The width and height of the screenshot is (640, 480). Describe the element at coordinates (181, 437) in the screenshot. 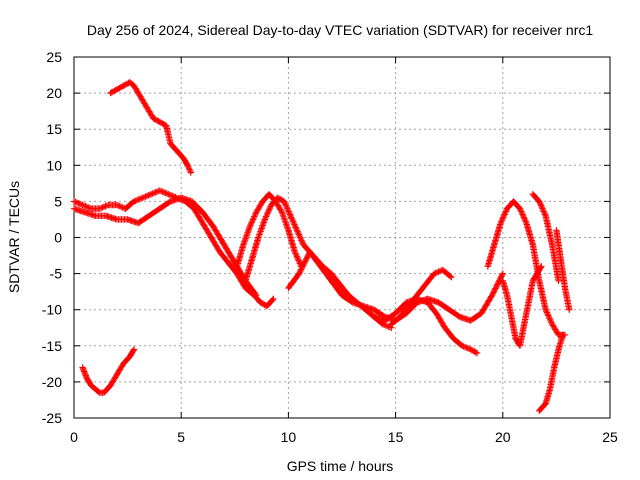

I see `x-tick-label: 5` at that location.